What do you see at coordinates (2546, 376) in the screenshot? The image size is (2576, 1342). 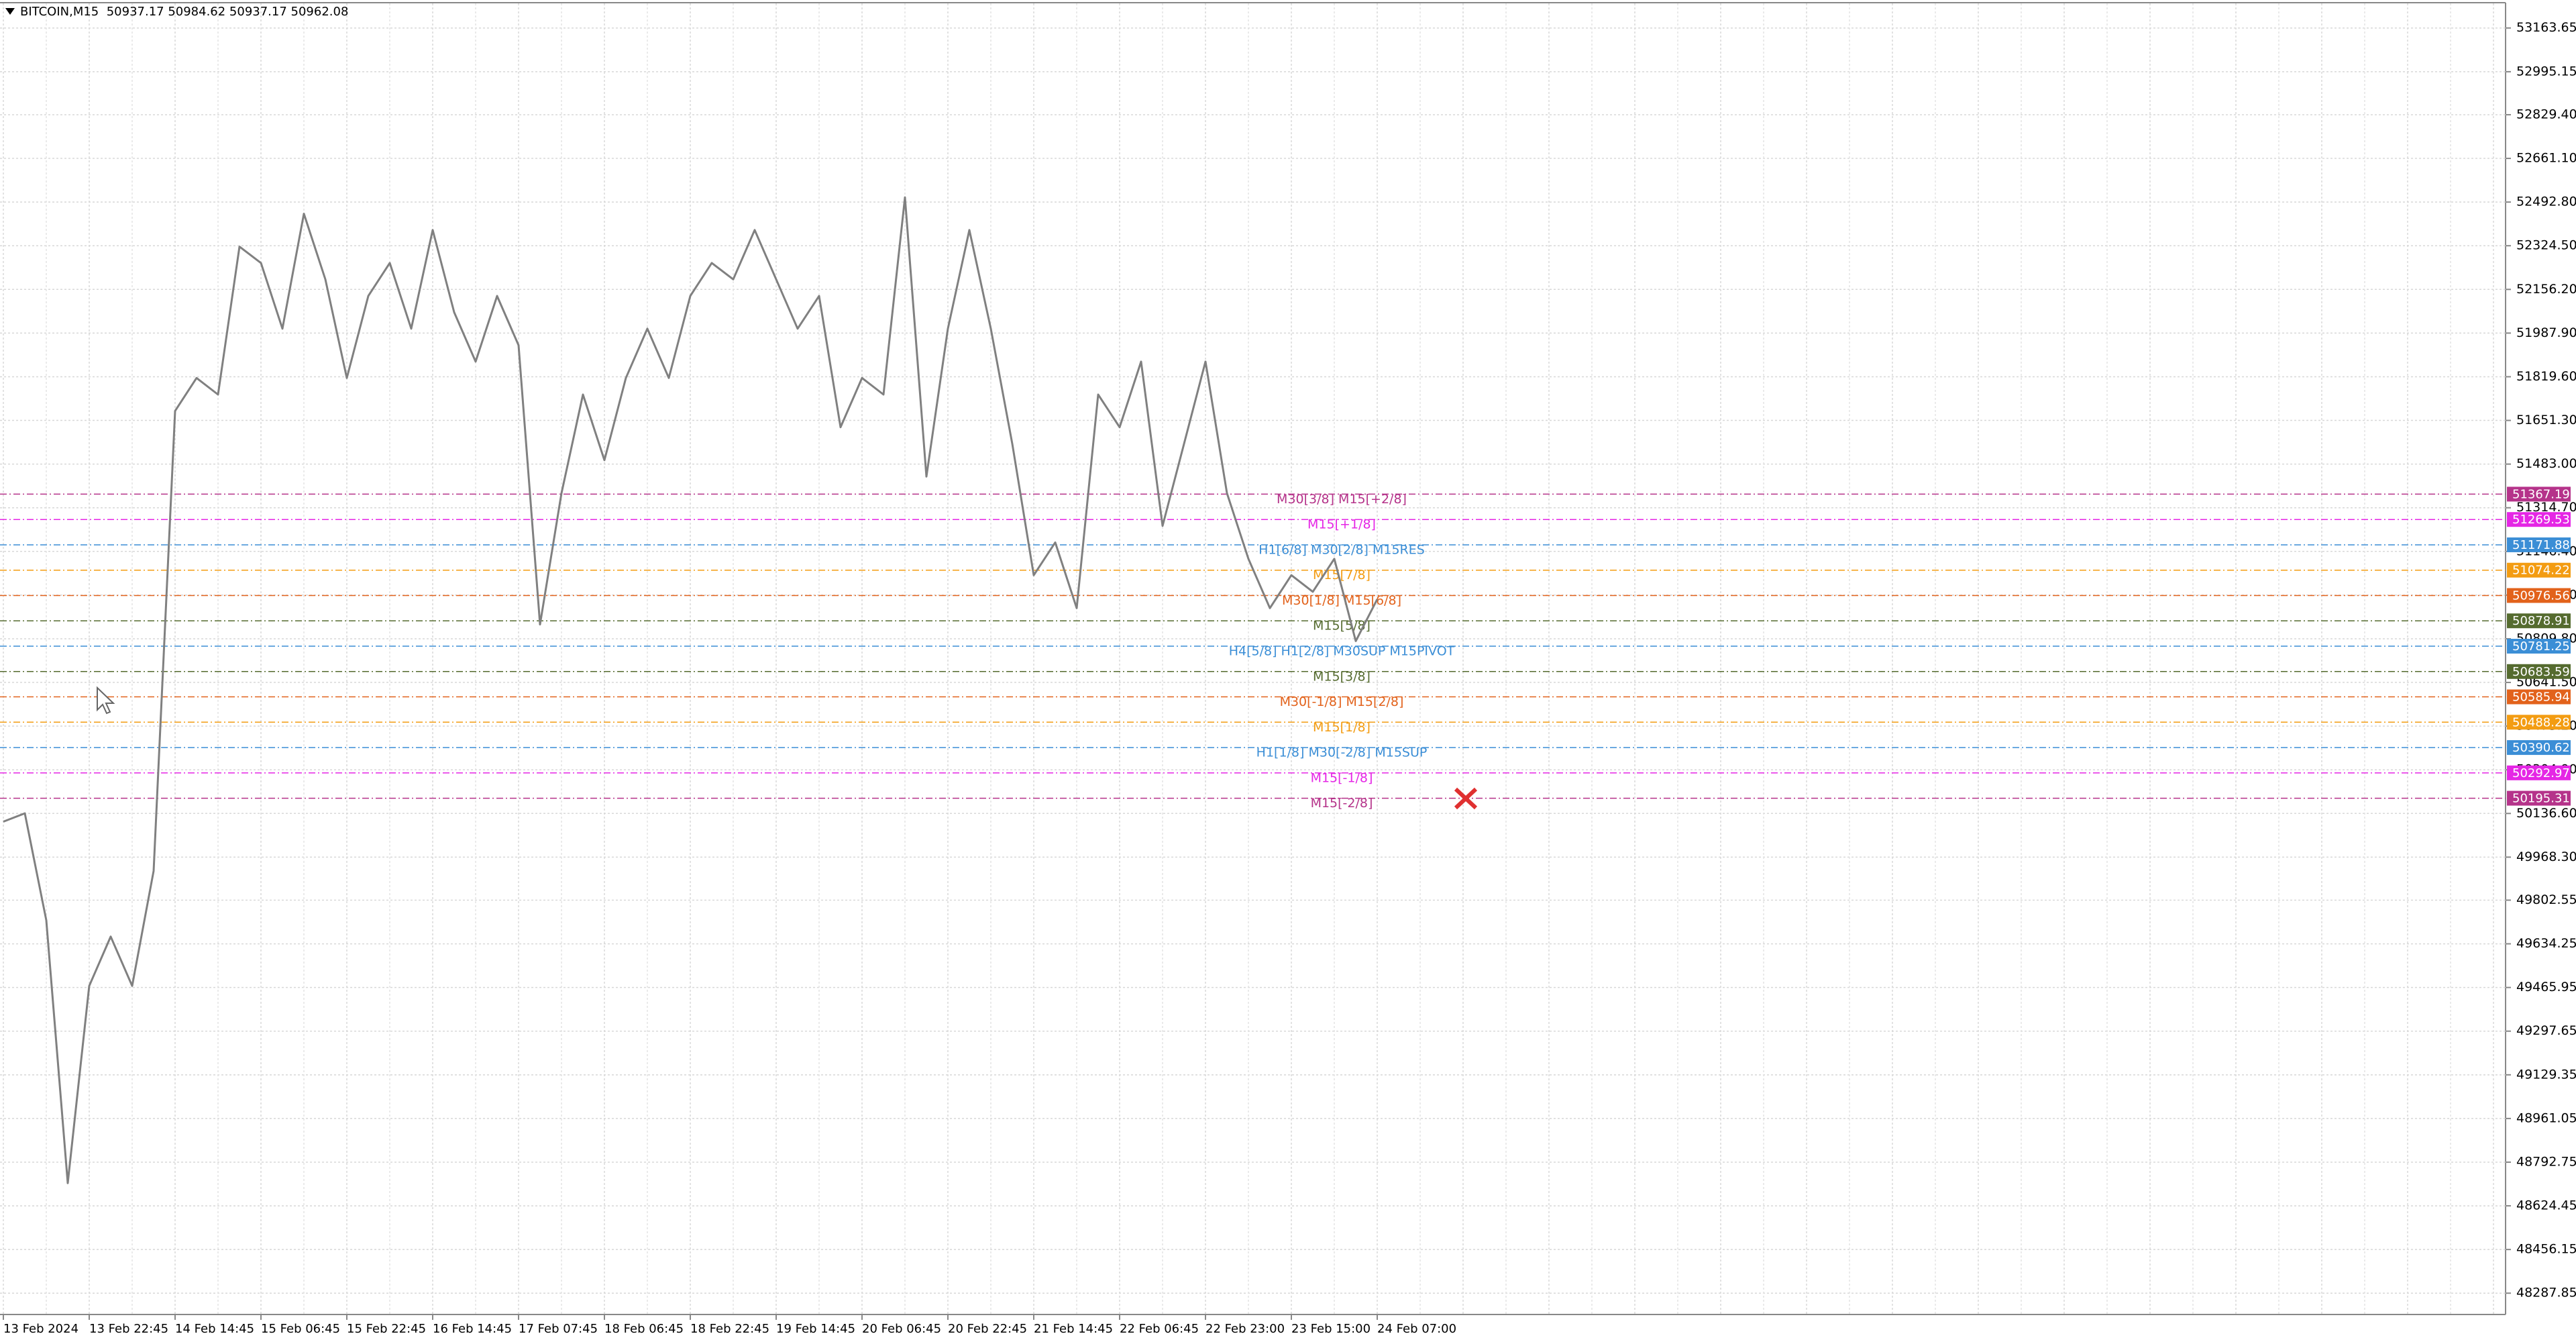 I see `y-tick-label: 51819.60` at bounding box center [2546, 376].